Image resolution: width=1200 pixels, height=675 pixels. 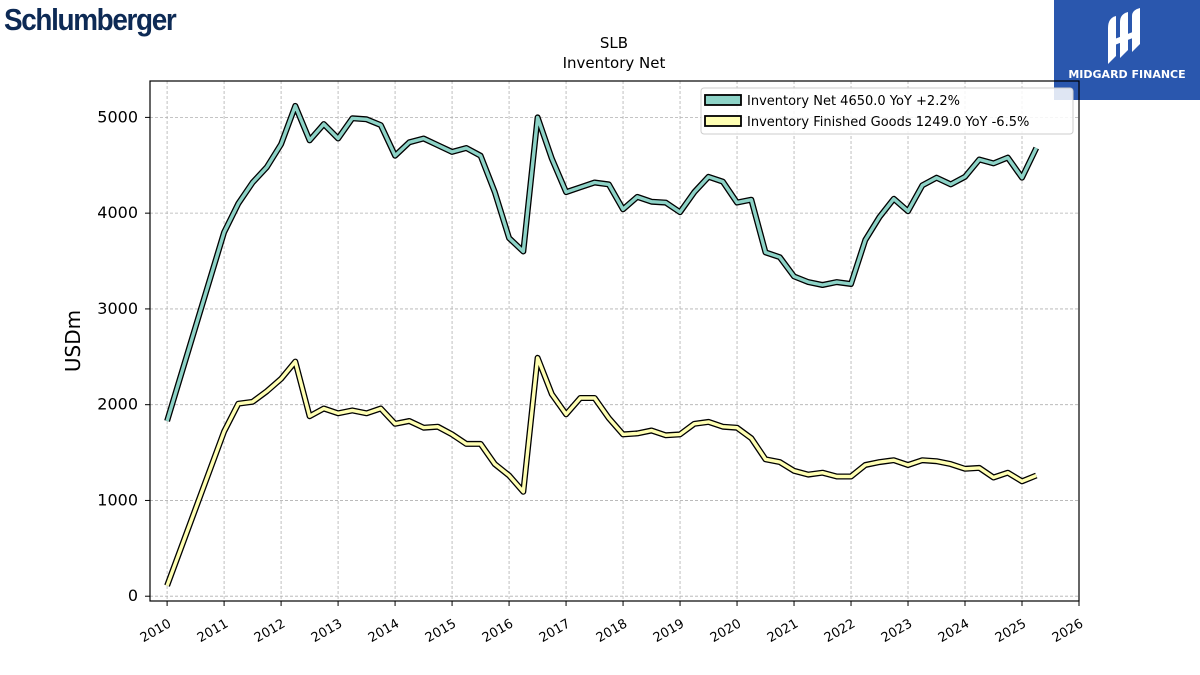 What do you see at coordinates (726, 631) in the screenshot?
I see `x-tick-label: 2020` at bounding box center [726, 631].